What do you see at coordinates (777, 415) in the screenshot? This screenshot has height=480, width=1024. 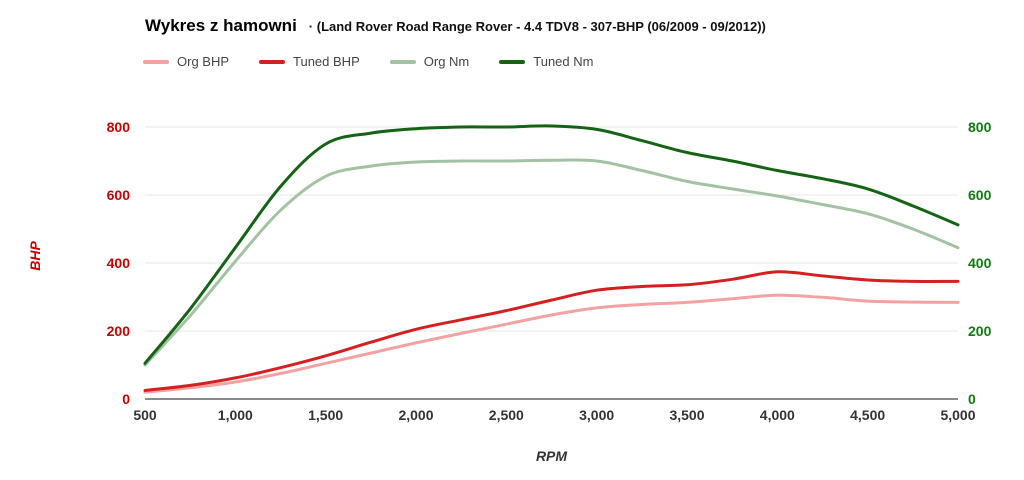 I see `x-axis-tick: 4,000` at bounding box center [777, 415].